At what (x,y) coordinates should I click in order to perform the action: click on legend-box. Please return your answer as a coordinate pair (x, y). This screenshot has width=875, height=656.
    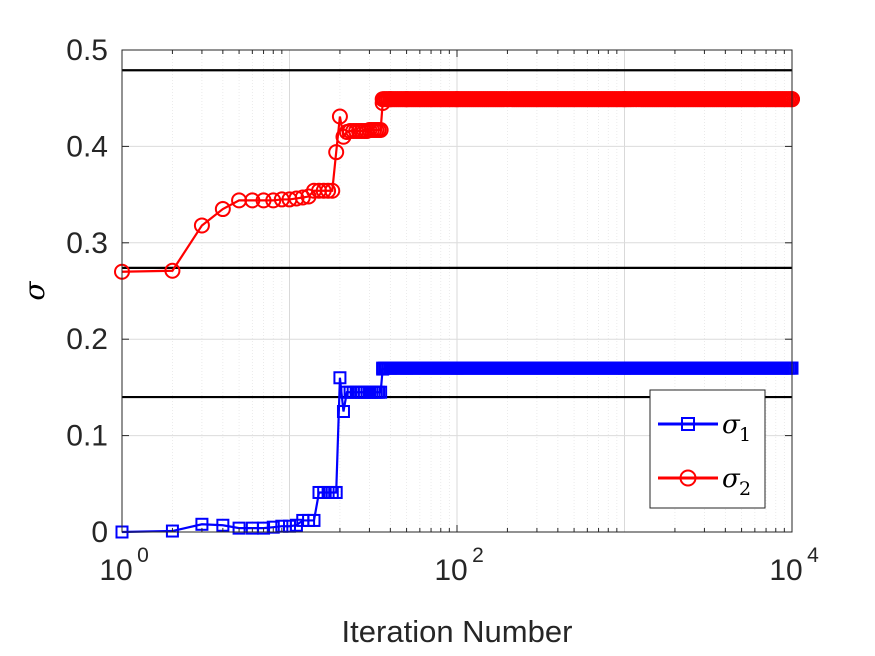
    Looking at the image, I should click on (707, 449).